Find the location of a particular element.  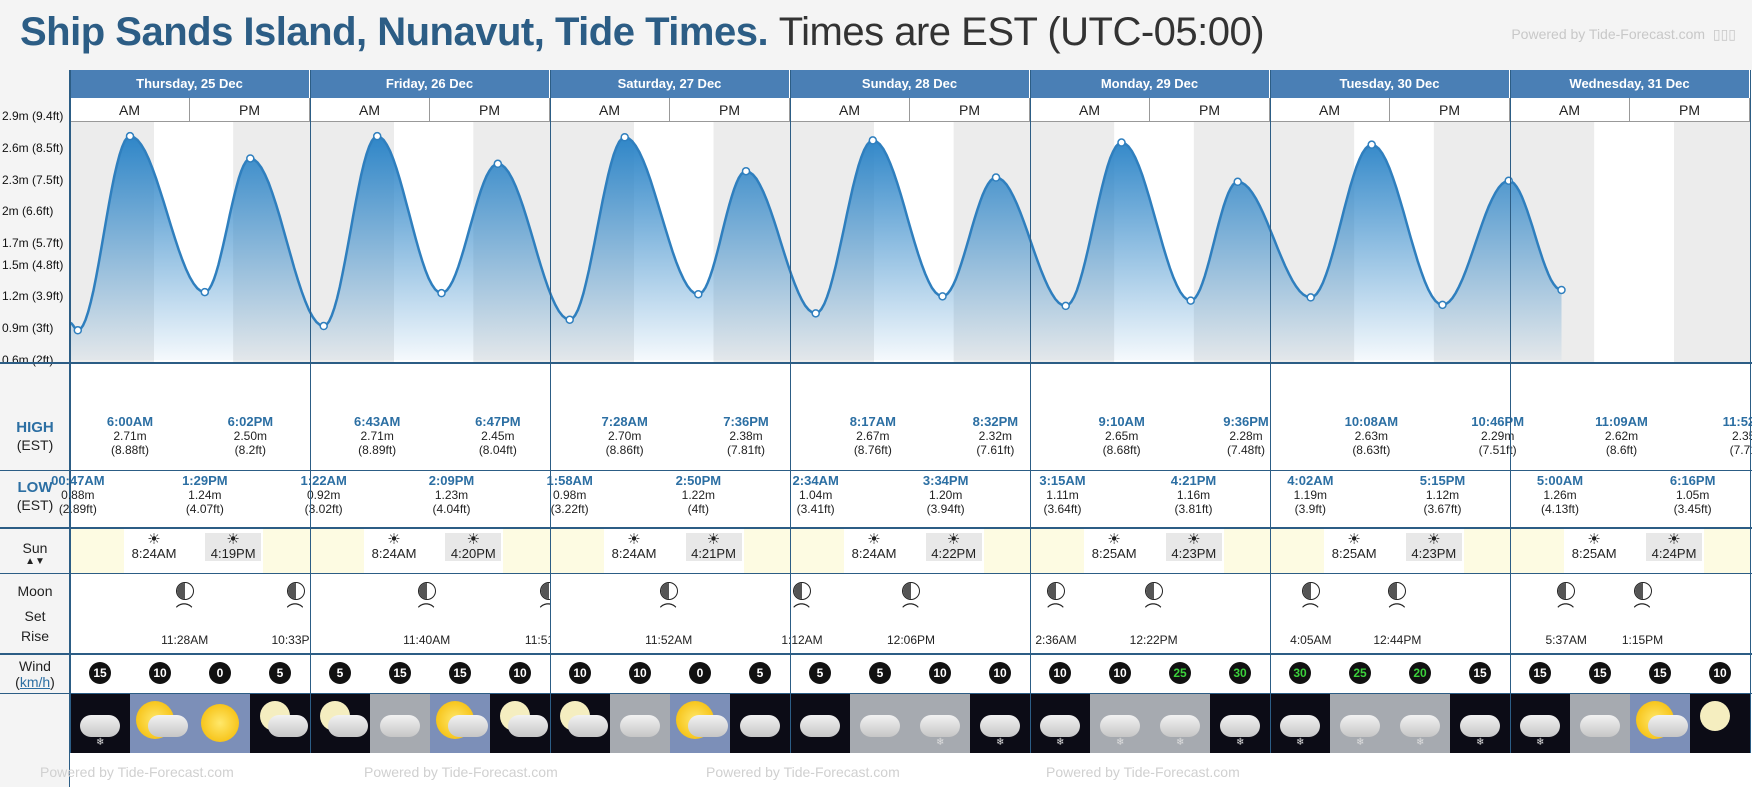

low-tide-meters: 0.98m is located at coordinates (569, 495).